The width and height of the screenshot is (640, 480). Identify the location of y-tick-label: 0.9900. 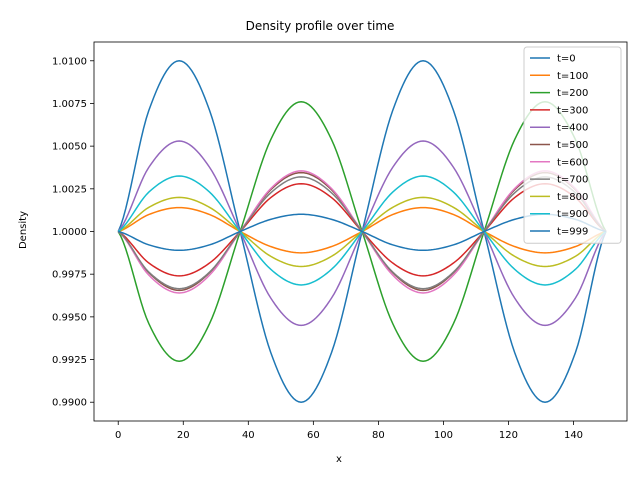
(69, 403).